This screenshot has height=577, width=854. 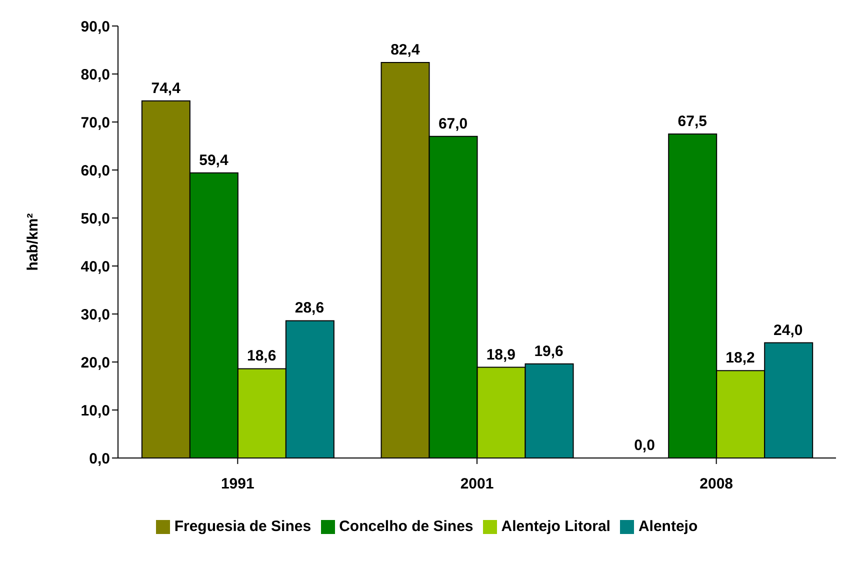 What do you see at coordinates (692, 121) in the screenshot?
I see `data-label: 67,5` at bounding box center [692, 121].